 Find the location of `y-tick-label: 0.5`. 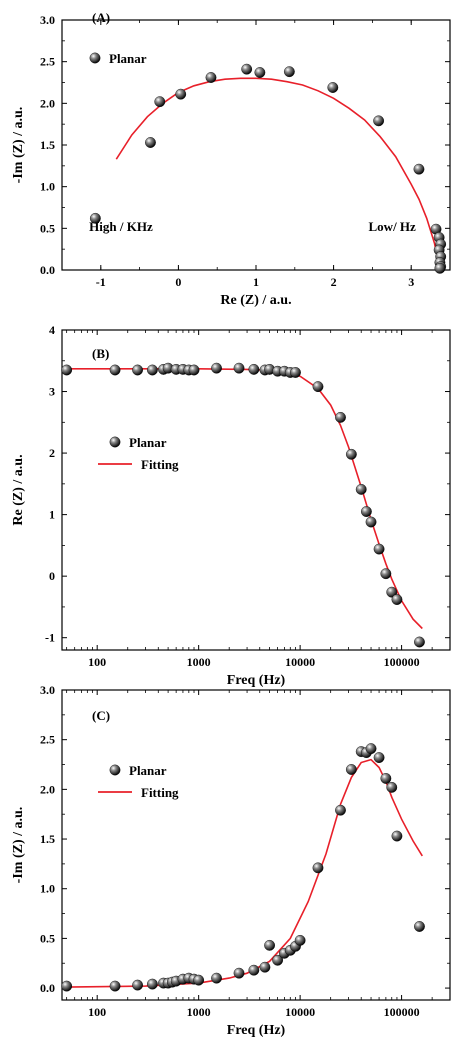

y-tick-label: 0.5 is located at coordinates (47, 228).